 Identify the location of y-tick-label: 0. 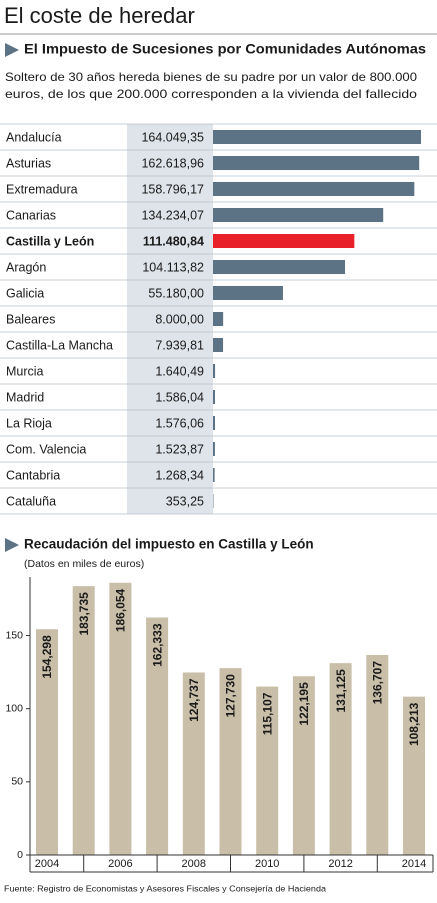
(20, 855).